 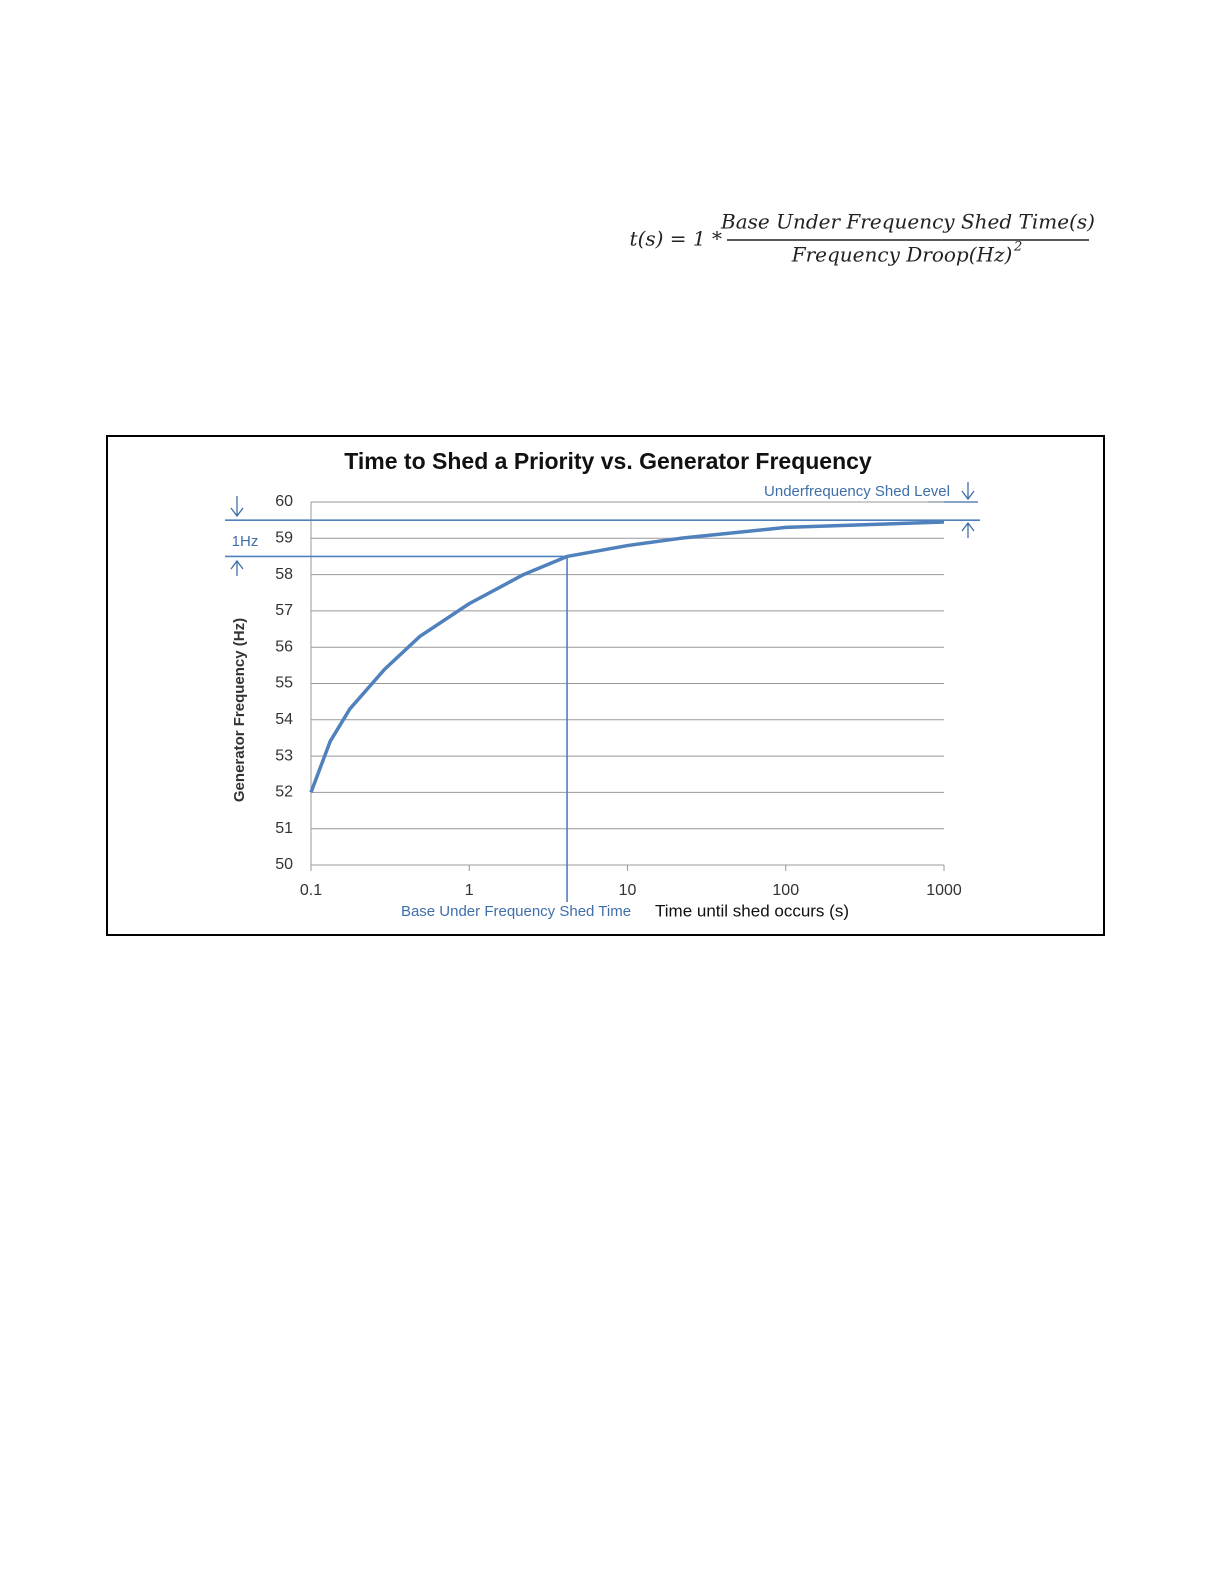 I want to click on y-tick-label: 50, so click(x=284, y=864).